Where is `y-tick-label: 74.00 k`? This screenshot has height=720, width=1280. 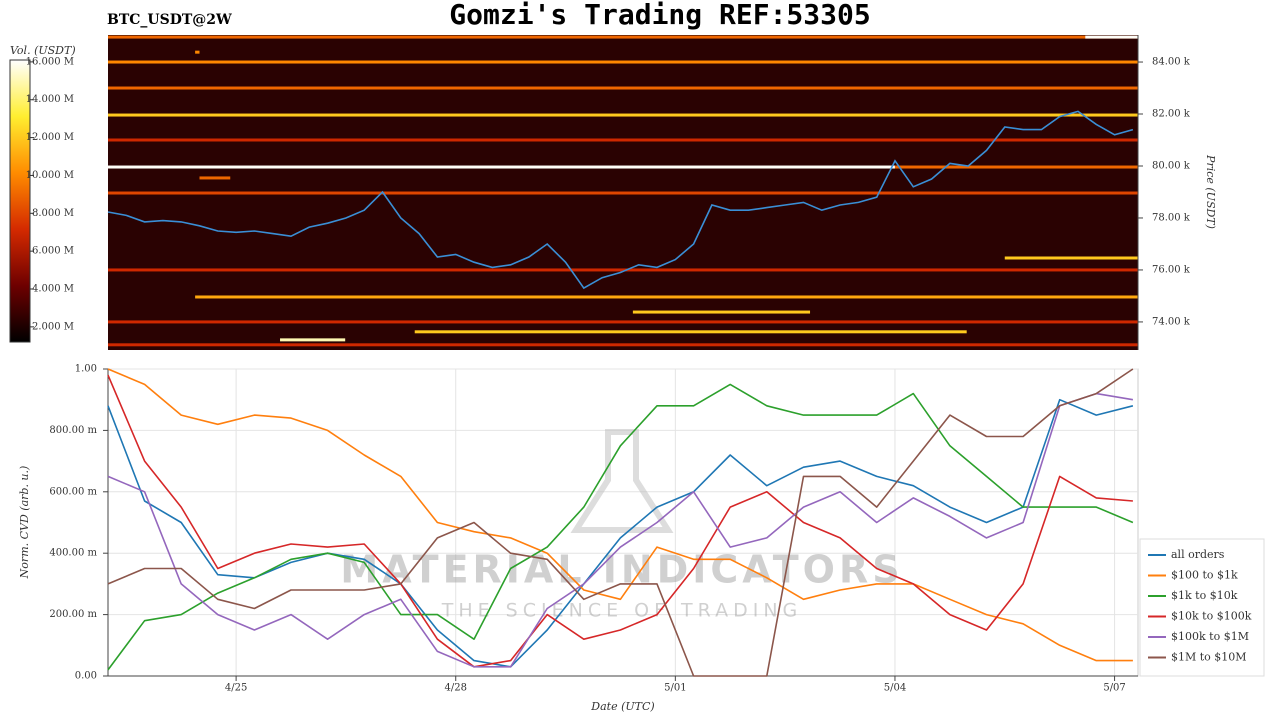 y-tick-label: 74.00 k is located at coordinates (1171, 321).